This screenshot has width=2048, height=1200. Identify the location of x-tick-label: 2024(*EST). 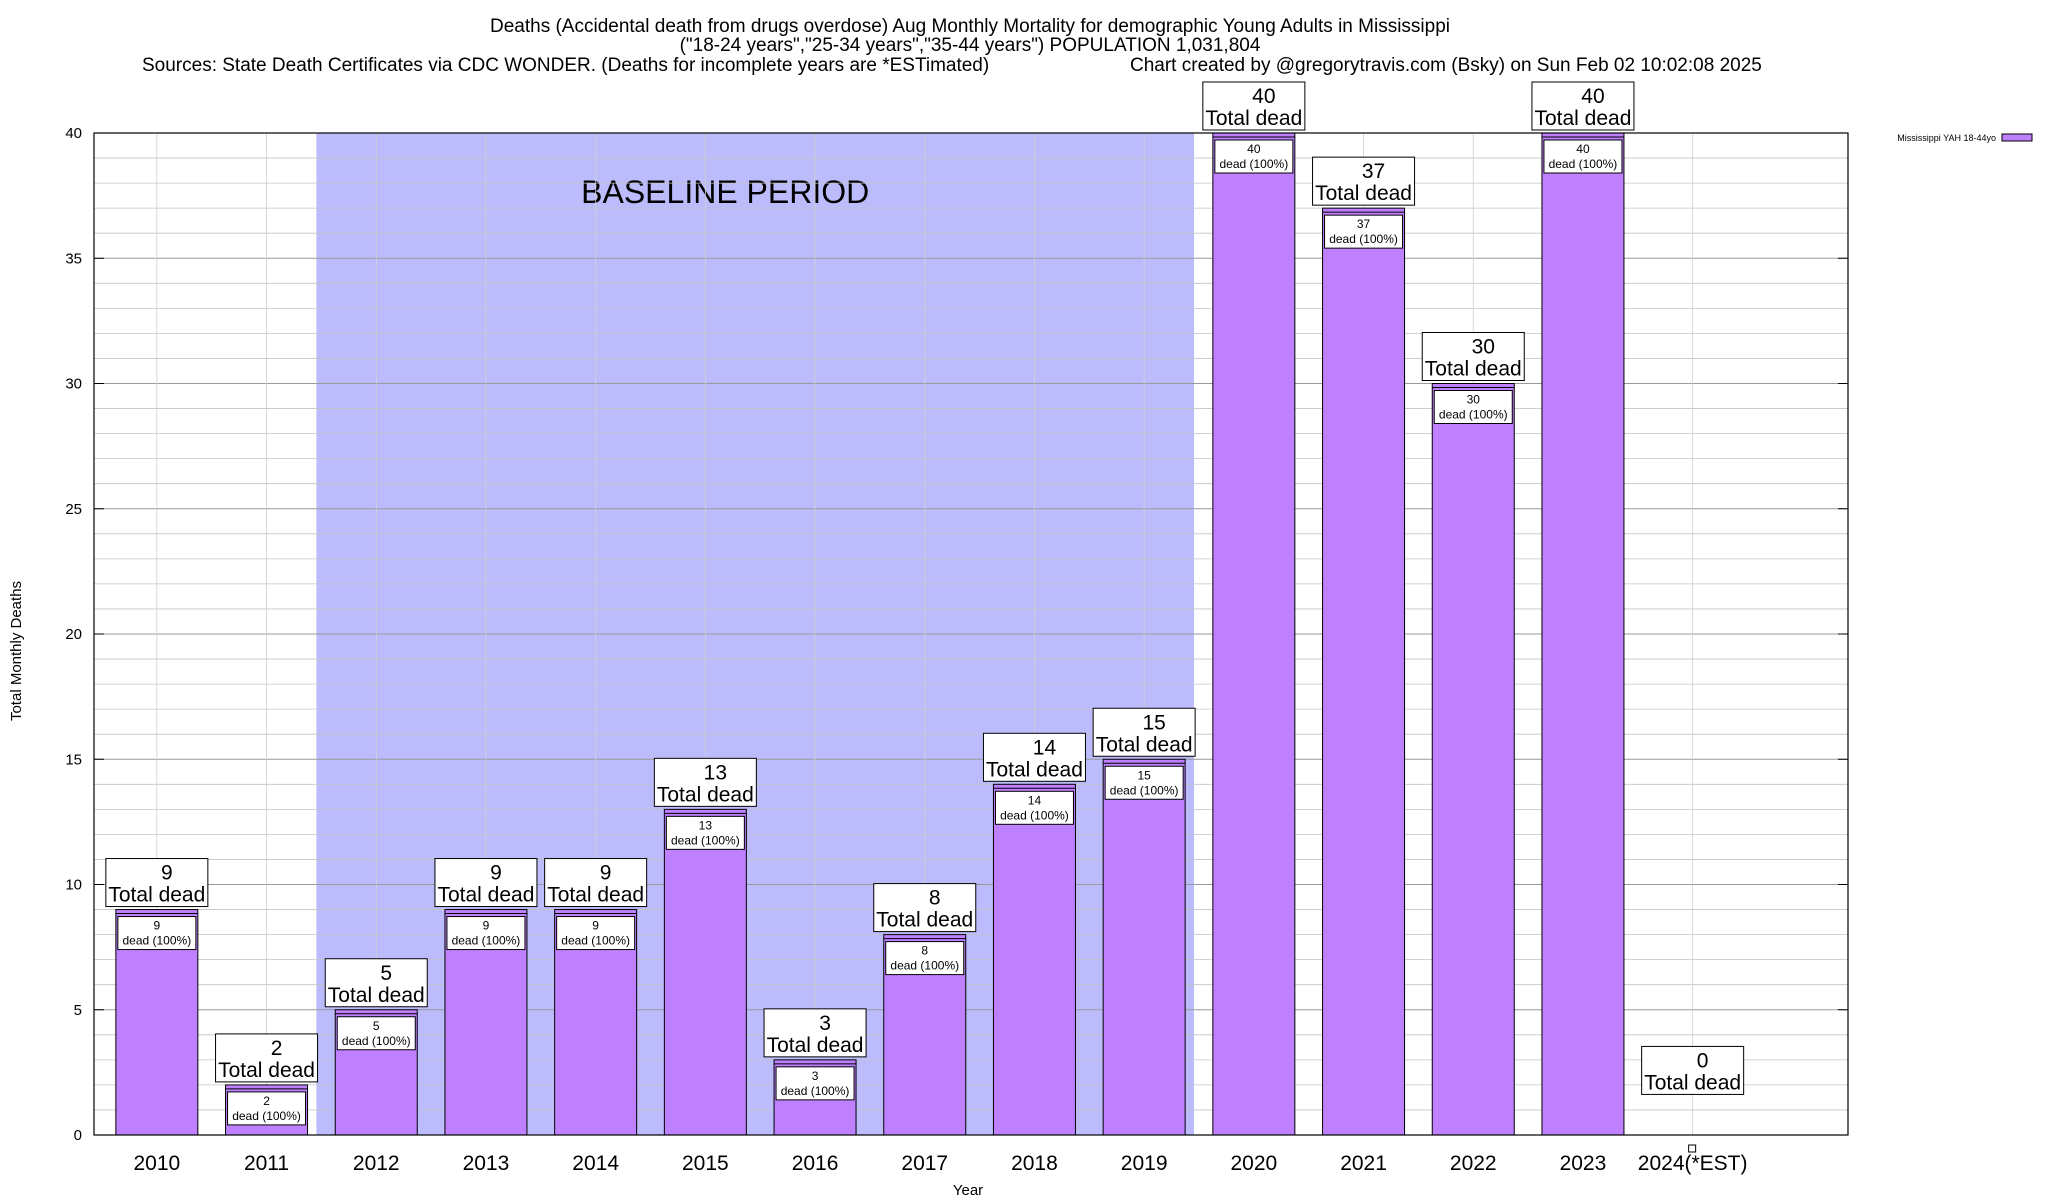
(1693, 1163).